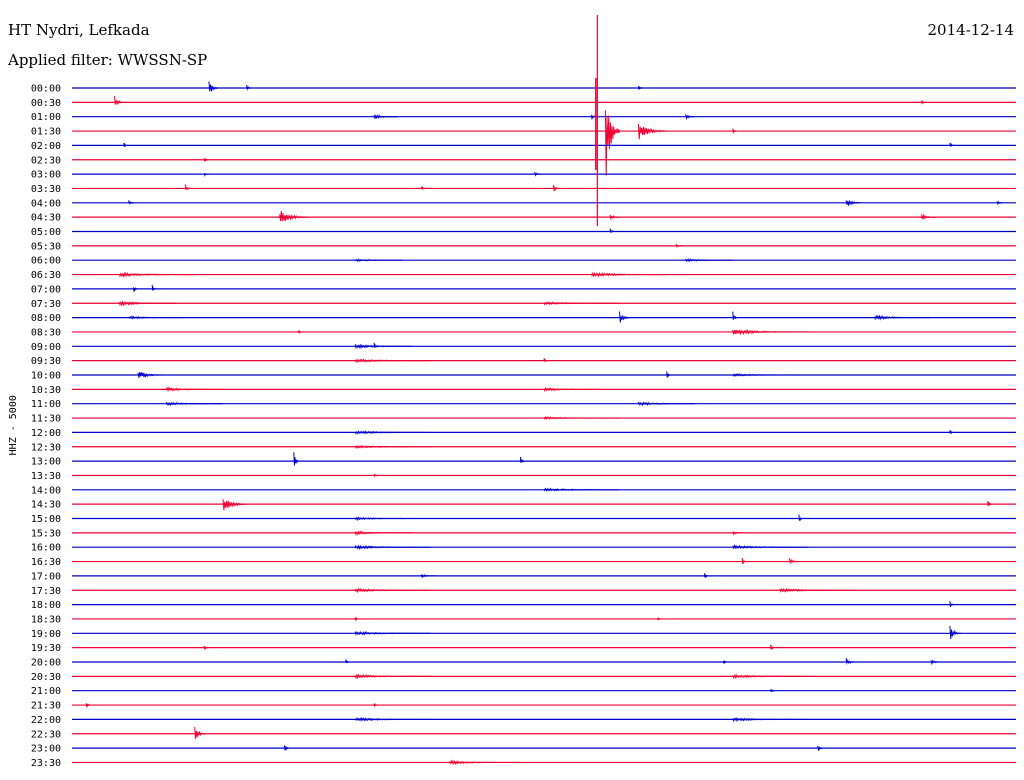 The width and height of the screenshot is (1024, 780). I want to click on trace-row-1530: 15:30, so click(523, 533).